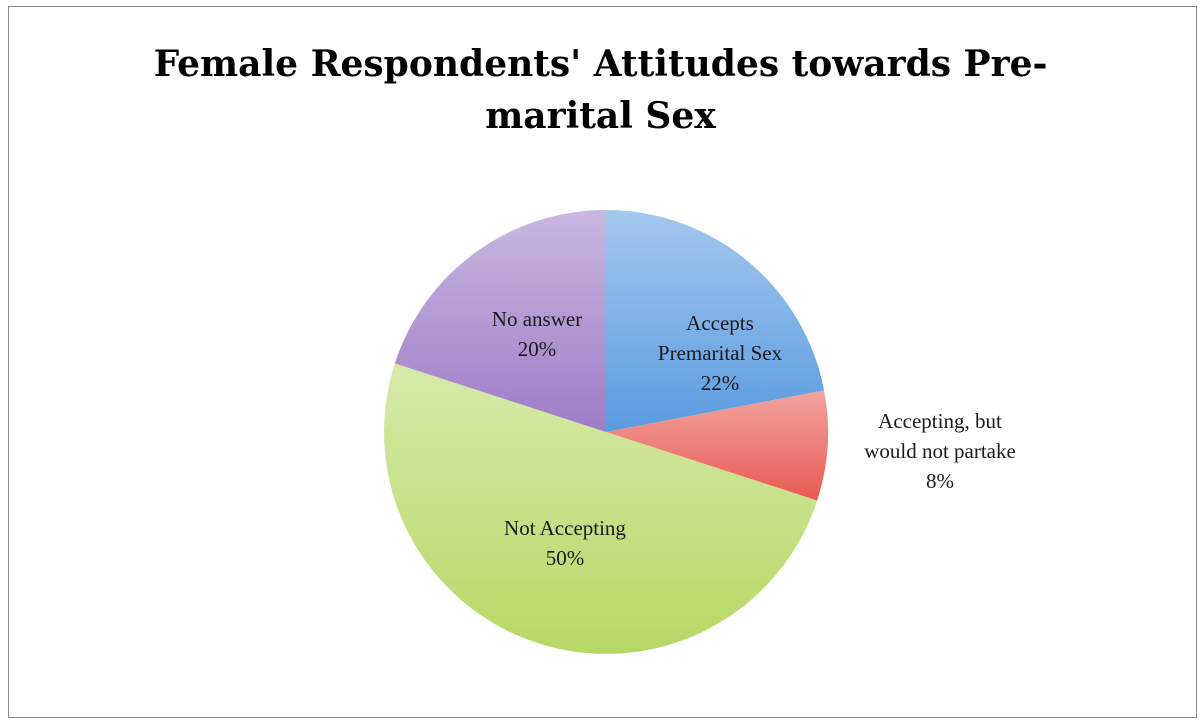 This screenshot has width=1201, height=722. I want to click on slice-label-accepting-not-partake: Accepting, but would not partake 8%, so click(940, 451).